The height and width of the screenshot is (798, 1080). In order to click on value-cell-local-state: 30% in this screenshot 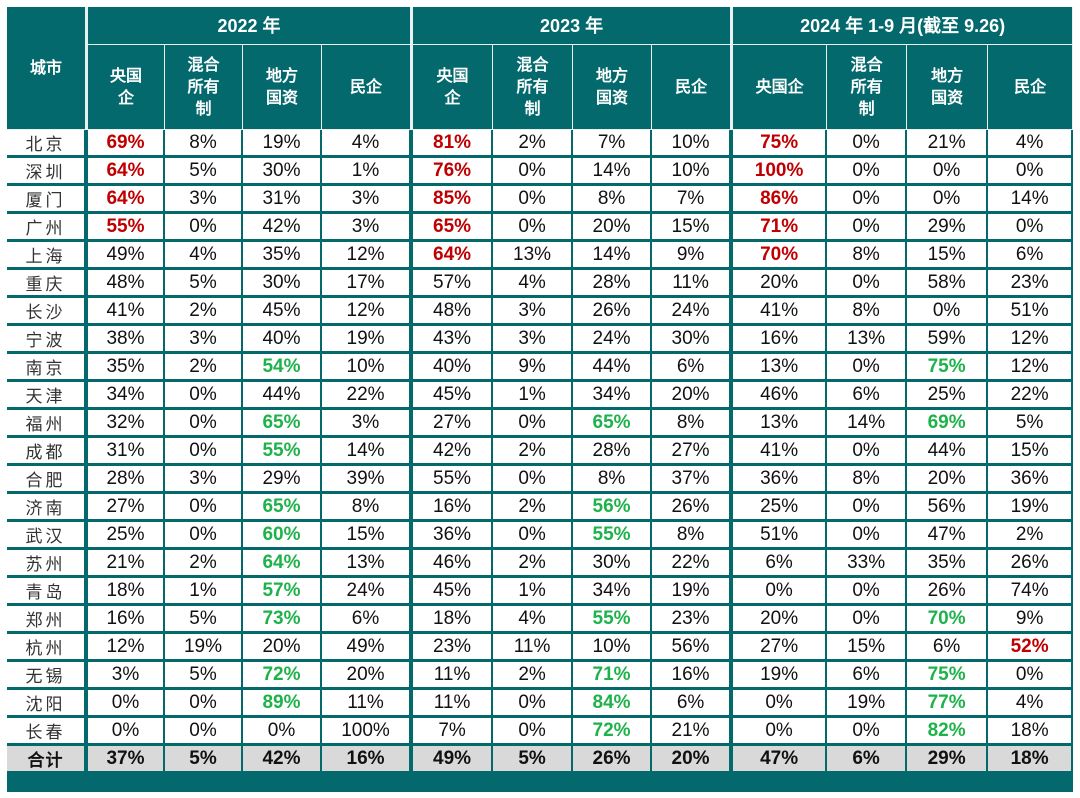, I will do `click(282, 172)`.